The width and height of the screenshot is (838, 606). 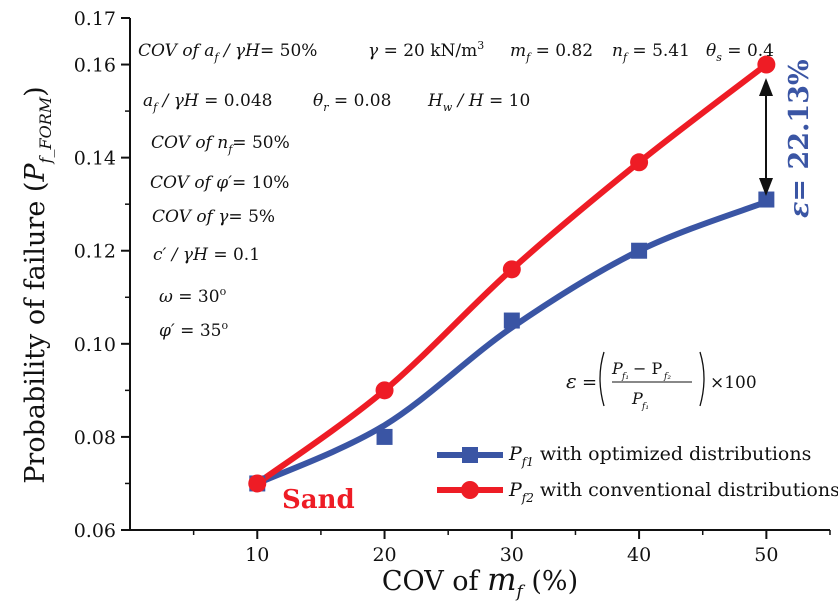 I want to click on x-tick-label: 30, so click(x=512, y=555).